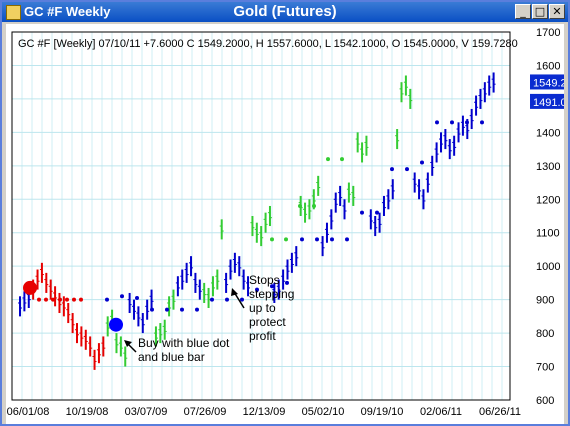 This screenshot has width=570, height=426. Describe the element at coordinates (267, 322) in the screenshot. I see `stops-annotation-text: protect` at that location.